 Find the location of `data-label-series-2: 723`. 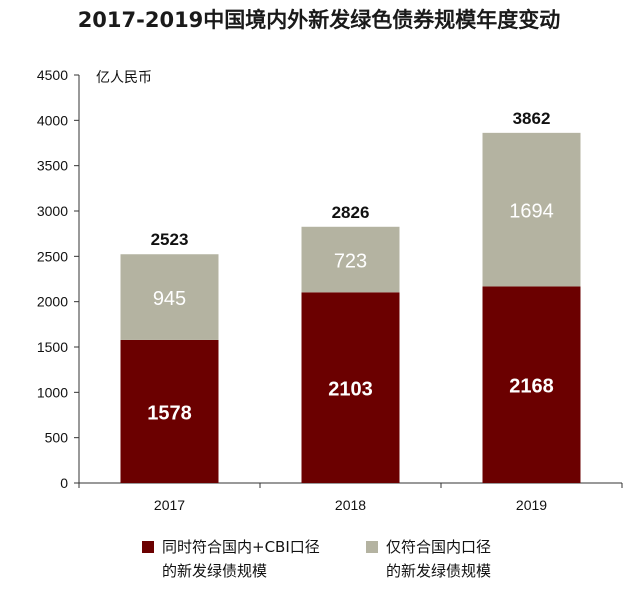

data-label-series-2: 723 is located at coordinates (350, 262).